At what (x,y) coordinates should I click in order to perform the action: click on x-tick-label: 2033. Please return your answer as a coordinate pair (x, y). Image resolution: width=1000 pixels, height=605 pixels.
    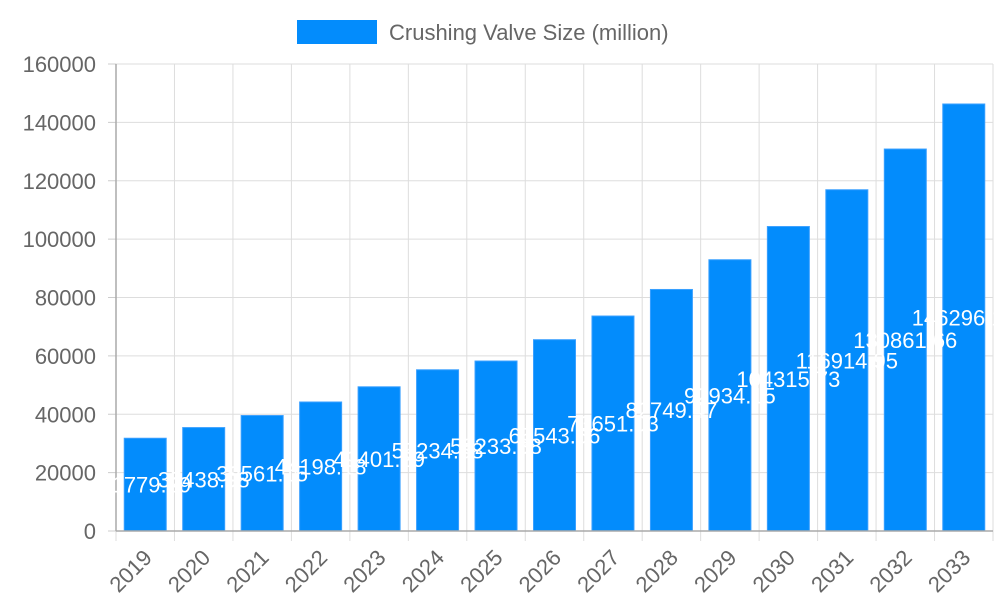
    Looking at the image, I should click on (949, 571).